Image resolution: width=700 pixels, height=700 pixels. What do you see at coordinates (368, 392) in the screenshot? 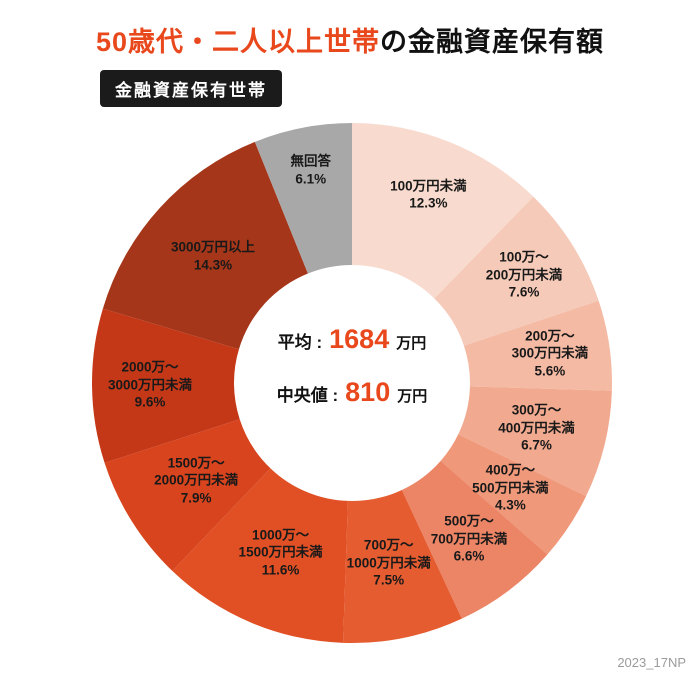
I see `median-value: 810` at bounding box center [368, 392].